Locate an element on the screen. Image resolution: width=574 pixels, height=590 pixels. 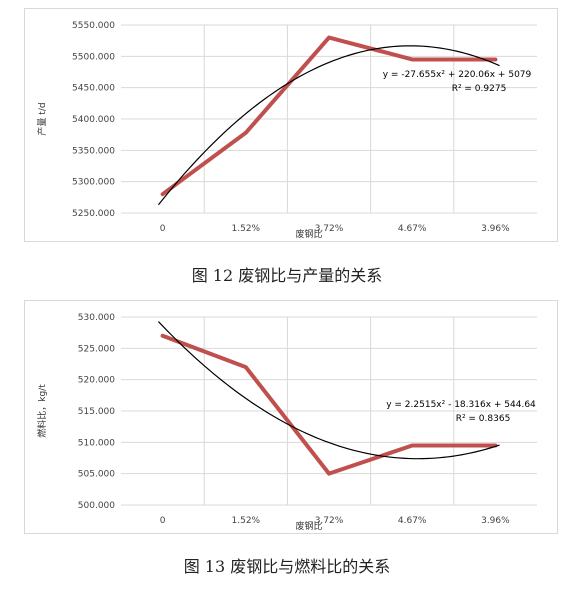
chart-1-trend-equation: y = -27.655x² + 220.06x + 5079 is located at coordinates (457, 75).